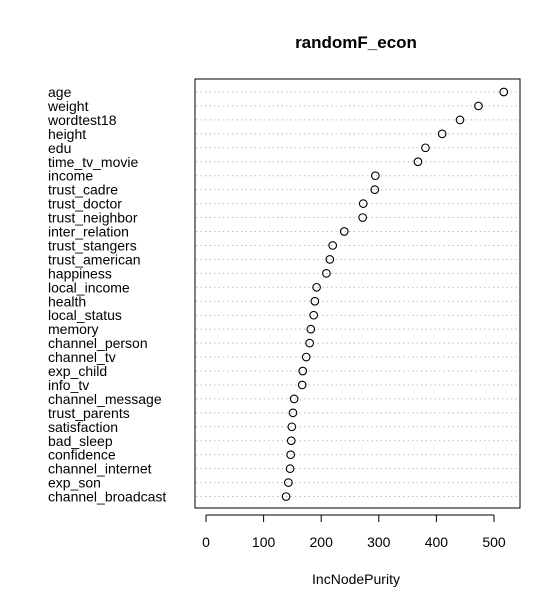 The image size is (560, 609). I want to click on category-label: channel_broadcast, so click(107, 497).